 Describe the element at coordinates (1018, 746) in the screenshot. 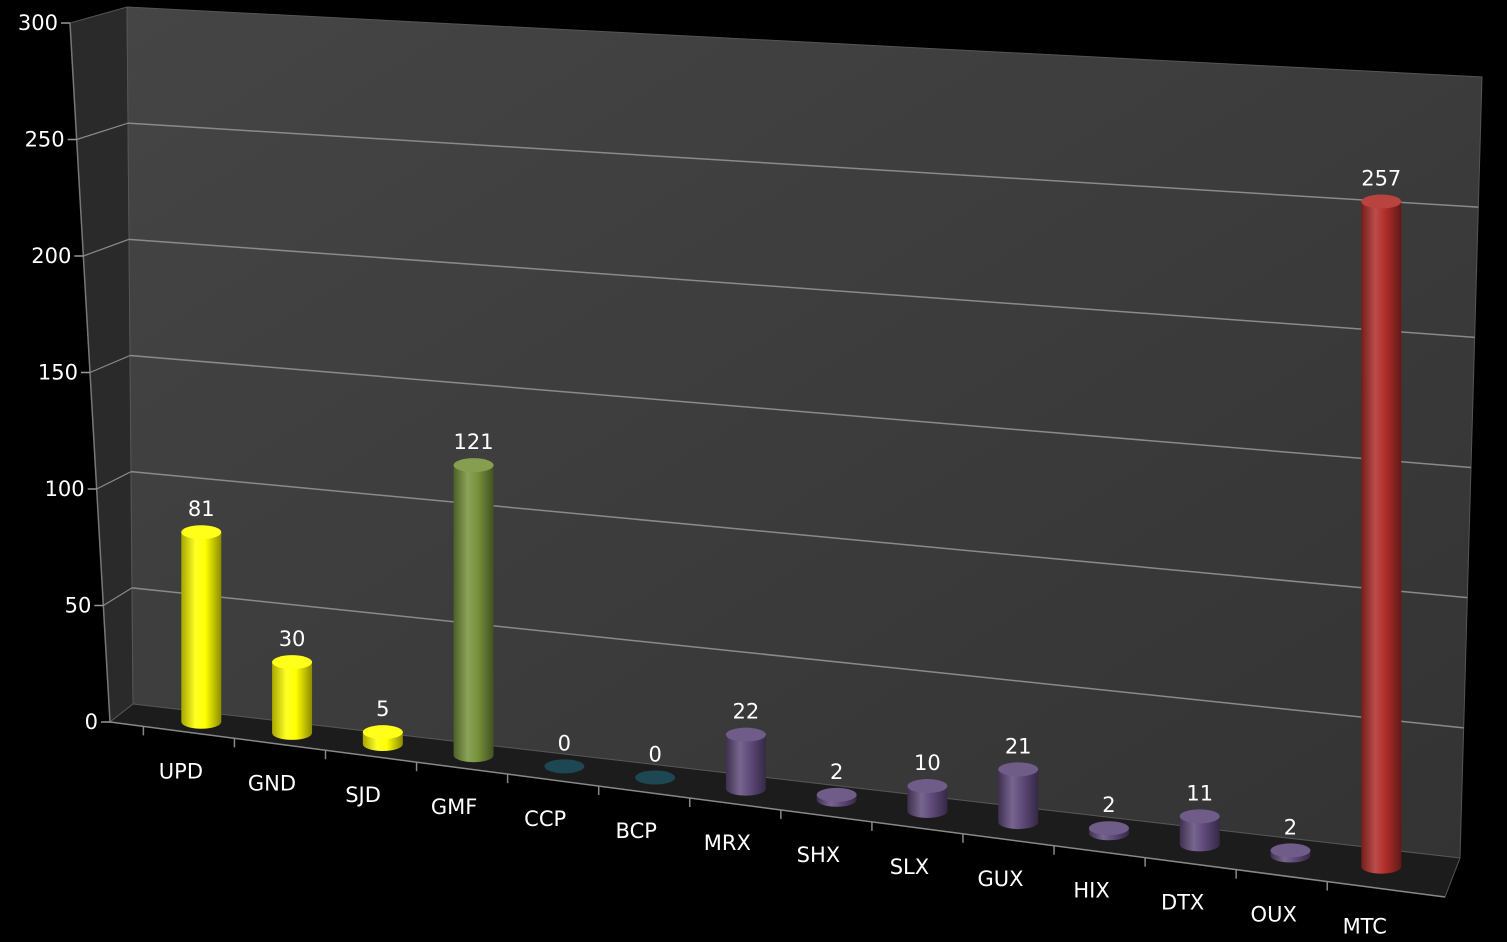

I see `data-label-gux: 21` at that location.